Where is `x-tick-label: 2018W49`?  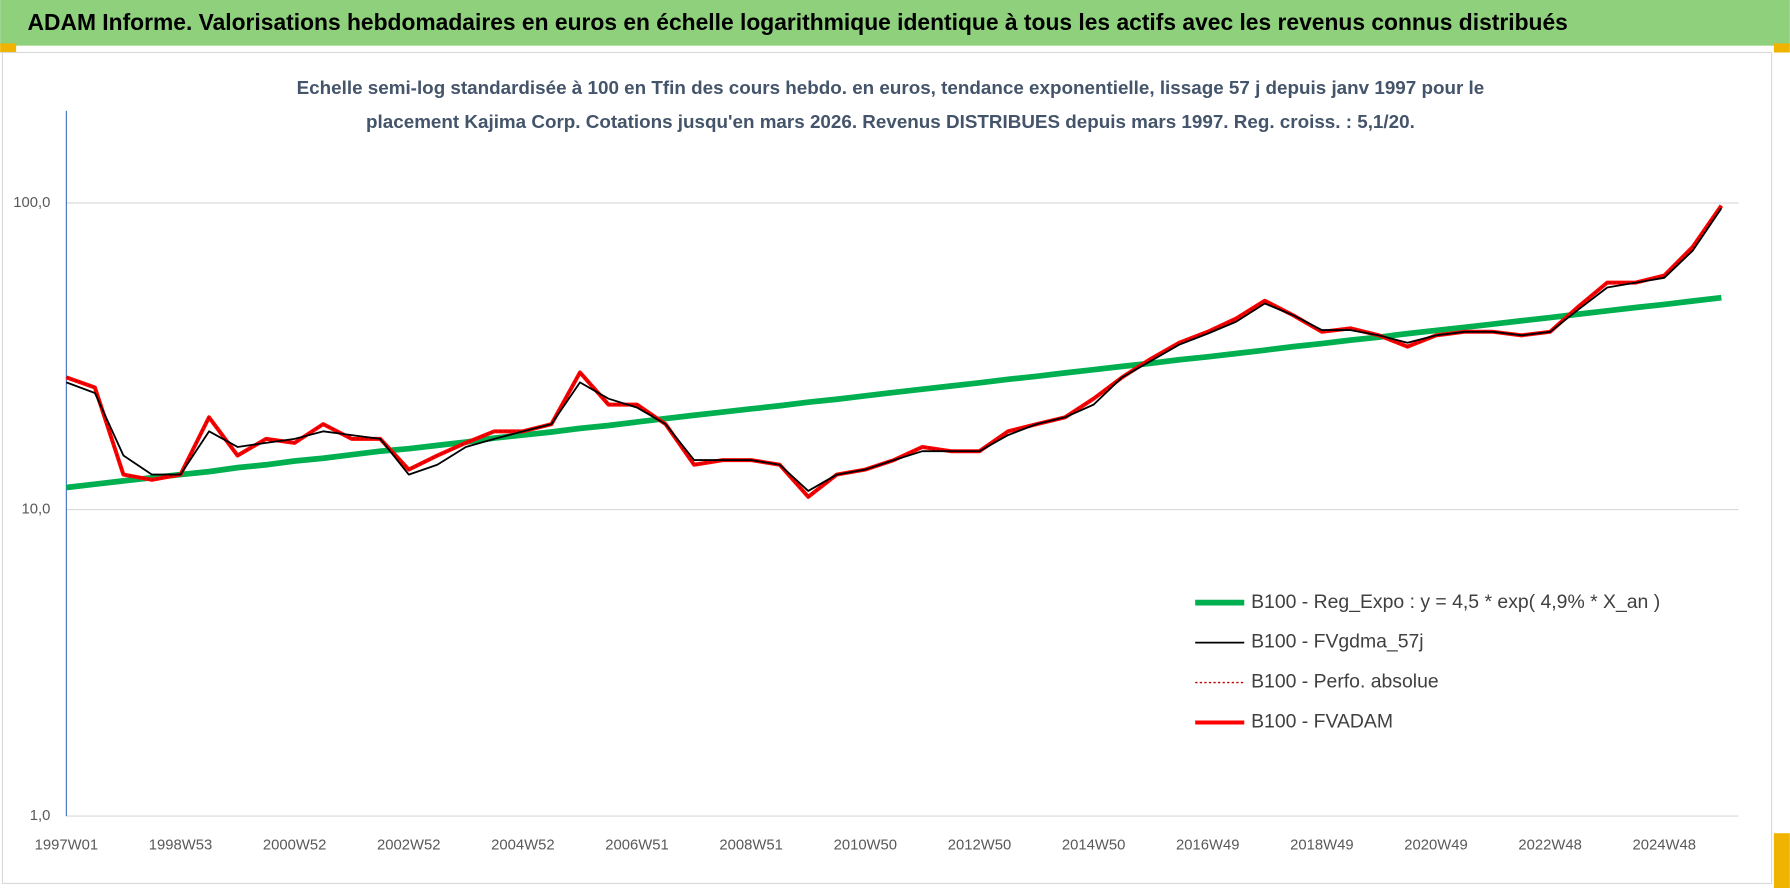 x-tick-label: 2018W49 is located at coordinates (1321, 846).